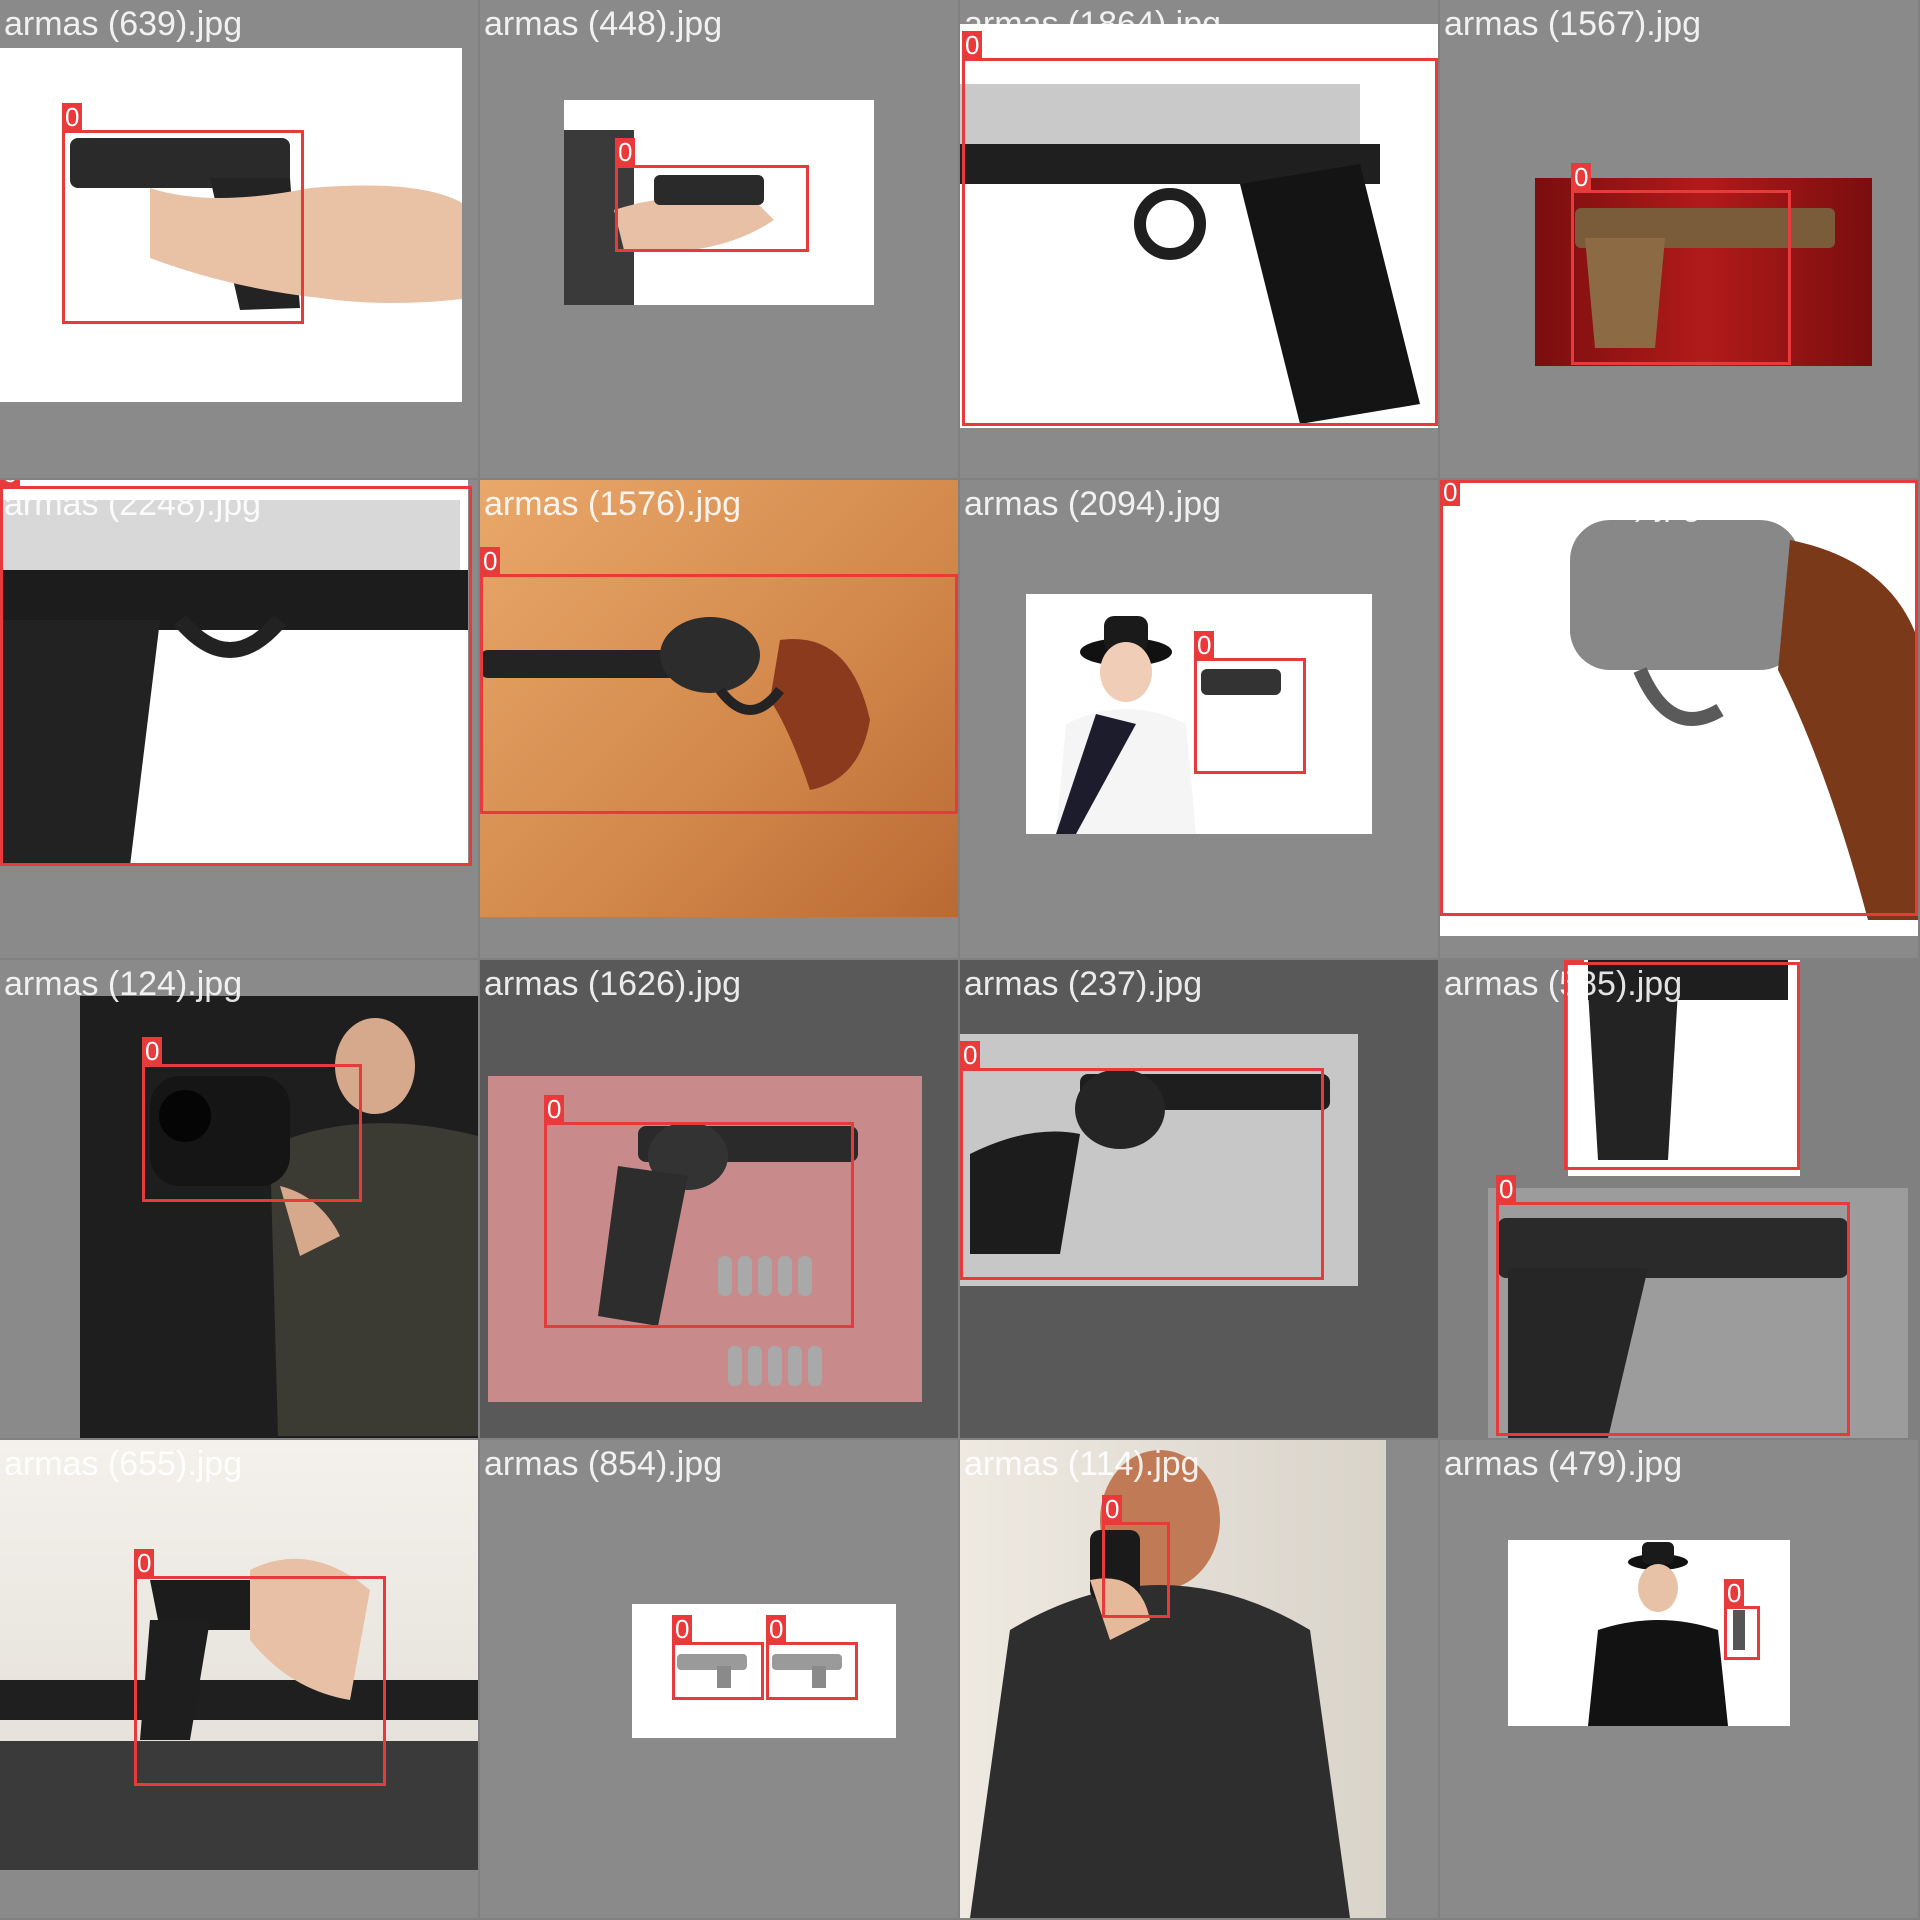  I want to click on image-tile: armas (448).jpg 0, so click(719, 239).